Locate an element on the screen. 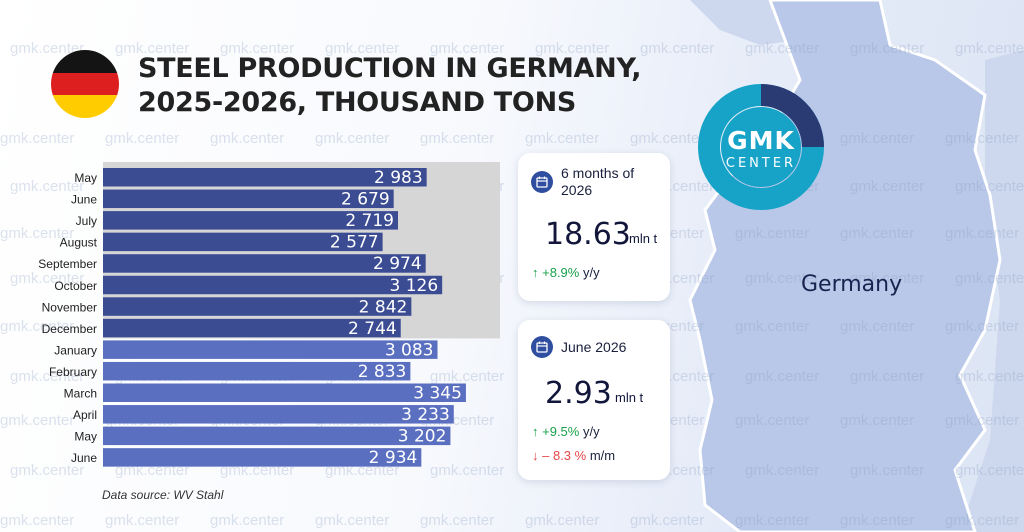  value-label: 2 719 is located at coordinates (369, 221).